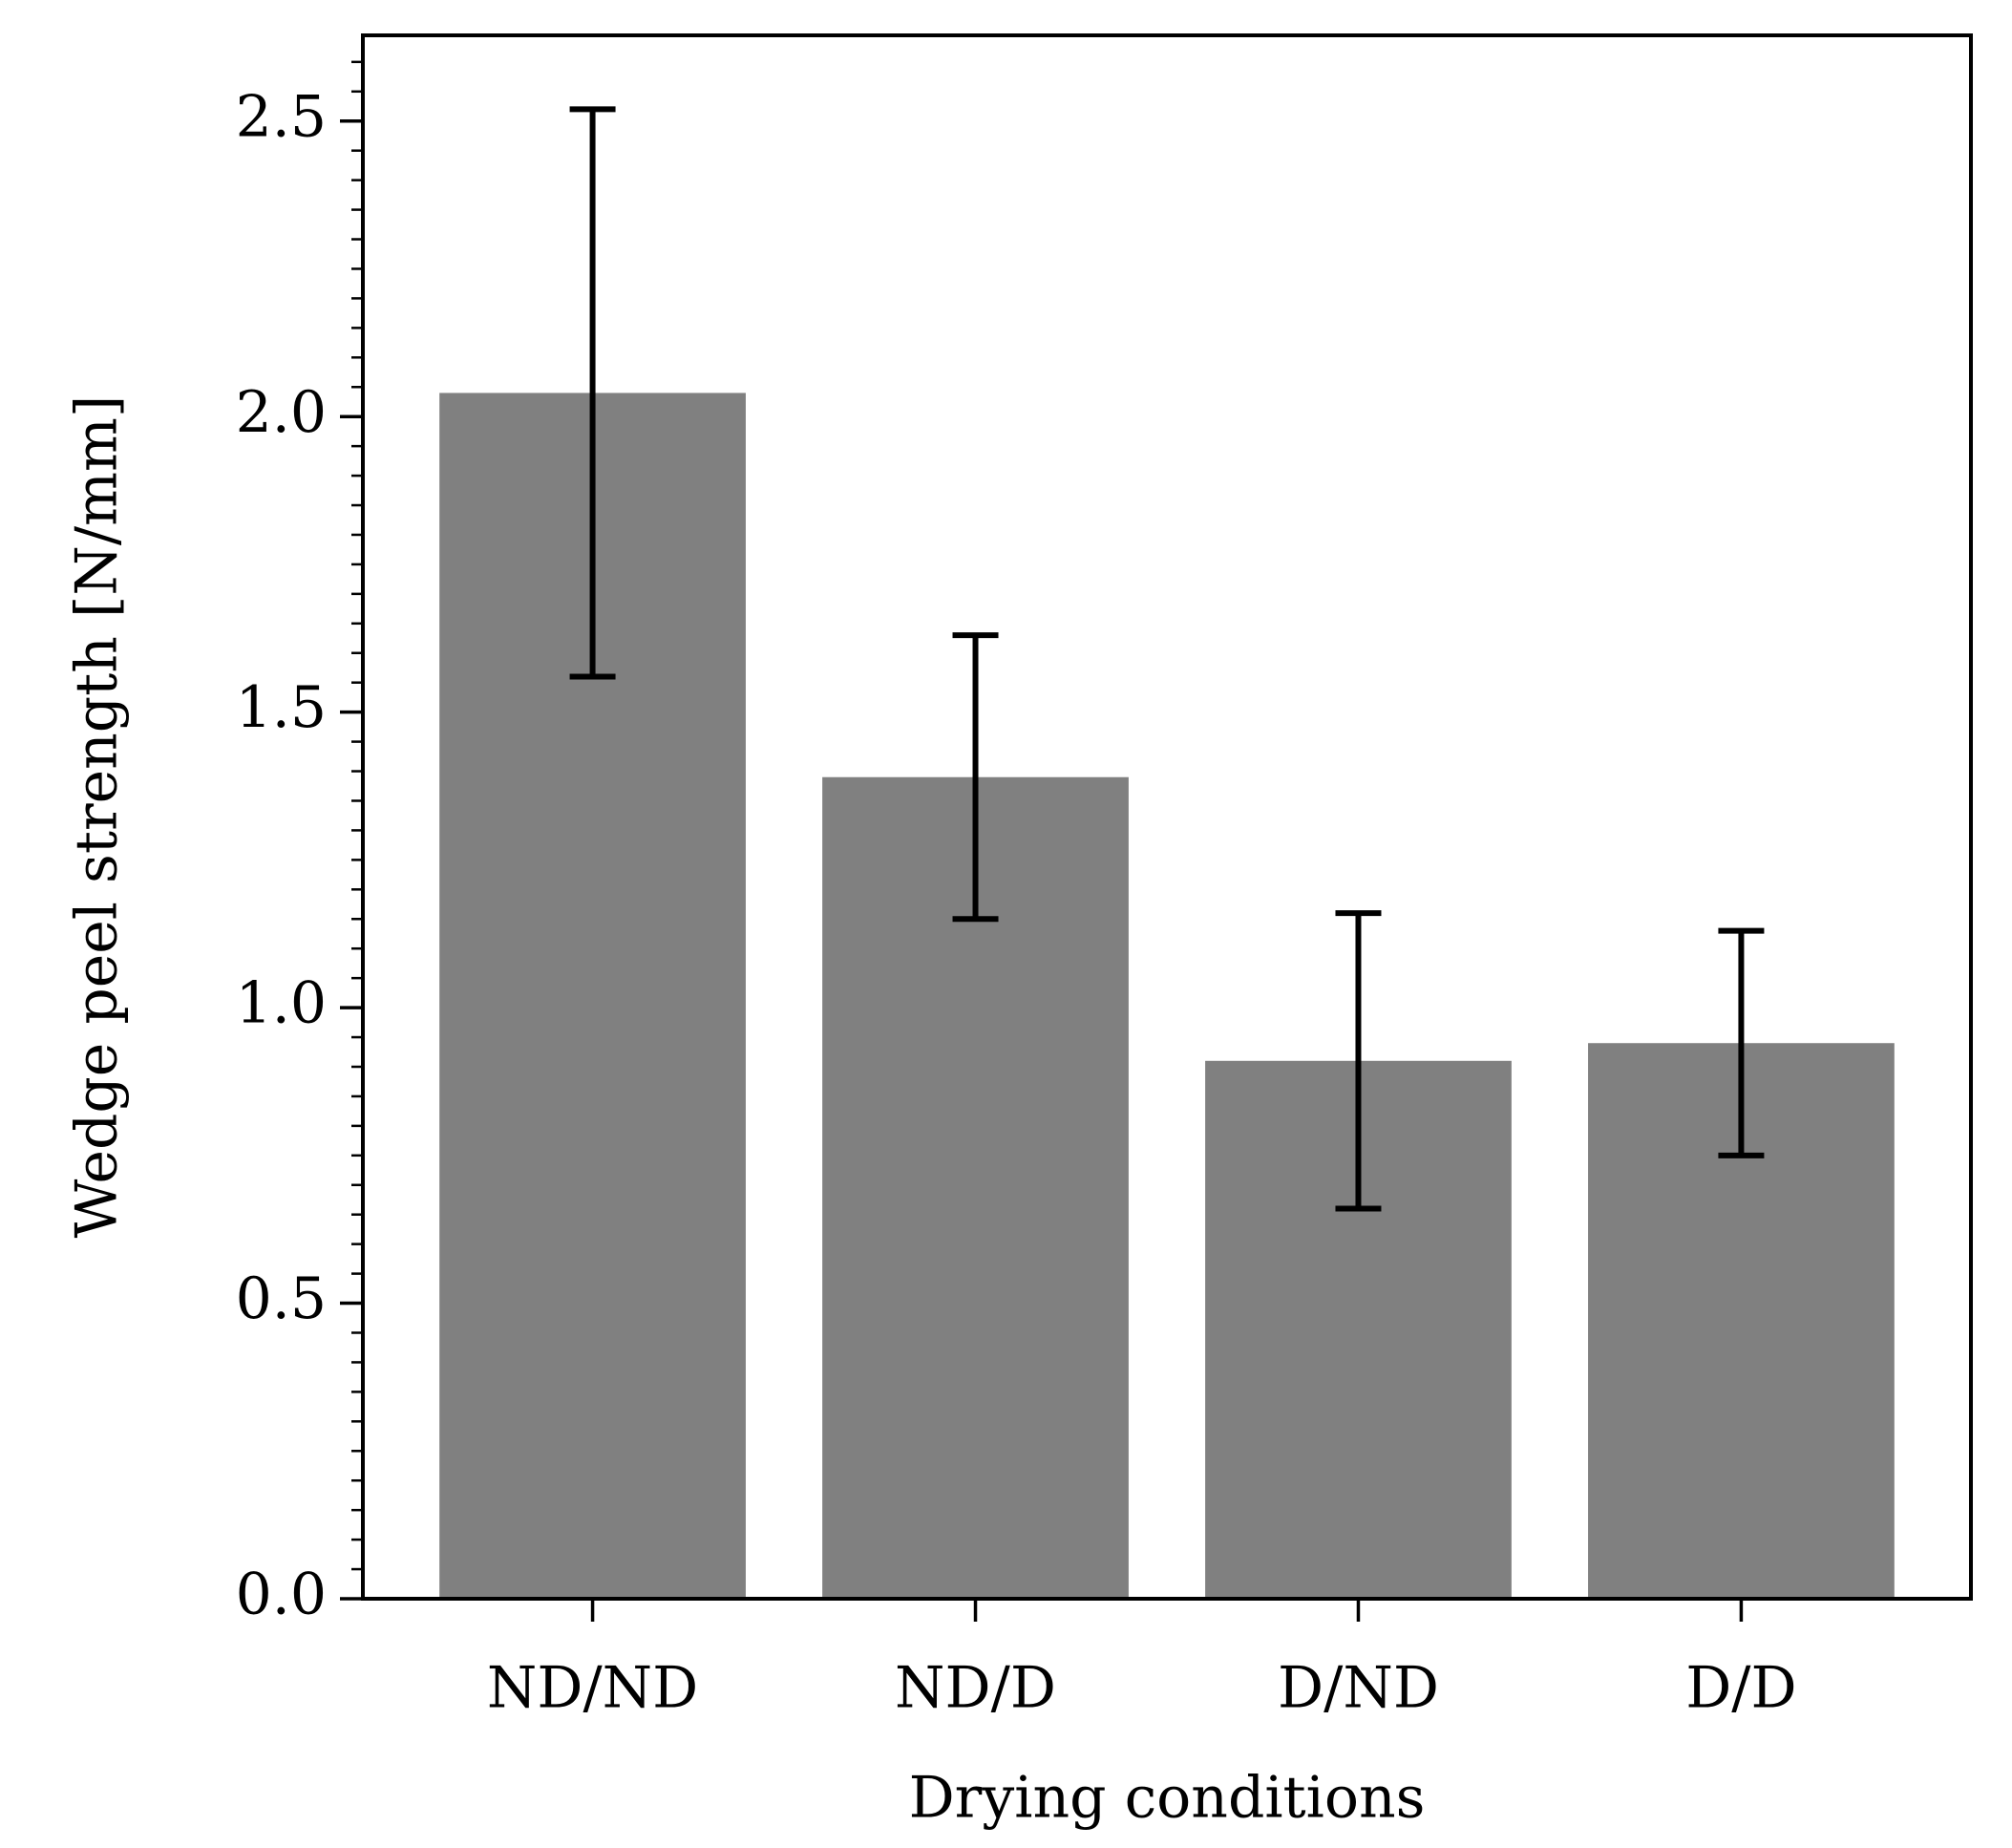 This screenshot has width=2012, height=1848. What do you see at coordinates (98, 817) in the screenshot?
I see `y-axis-label: Wedge peel strength [N/mm]` at bounding box center [98, 817].